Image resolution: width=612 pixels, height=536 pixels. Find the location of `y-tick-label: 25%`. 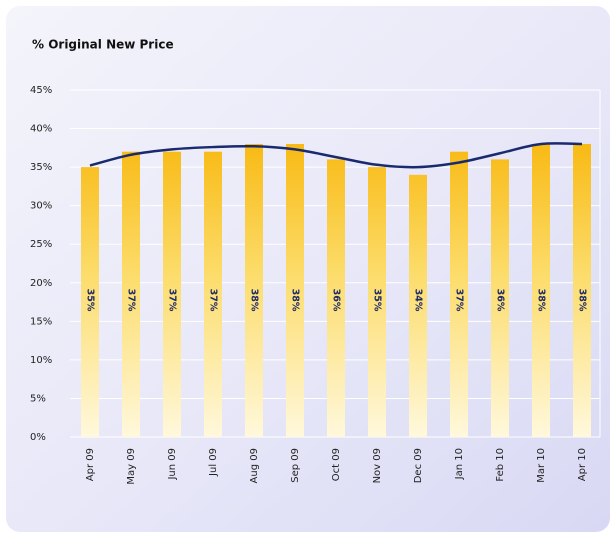

y-tick-label: 25% is located at coordinates (41, 244).